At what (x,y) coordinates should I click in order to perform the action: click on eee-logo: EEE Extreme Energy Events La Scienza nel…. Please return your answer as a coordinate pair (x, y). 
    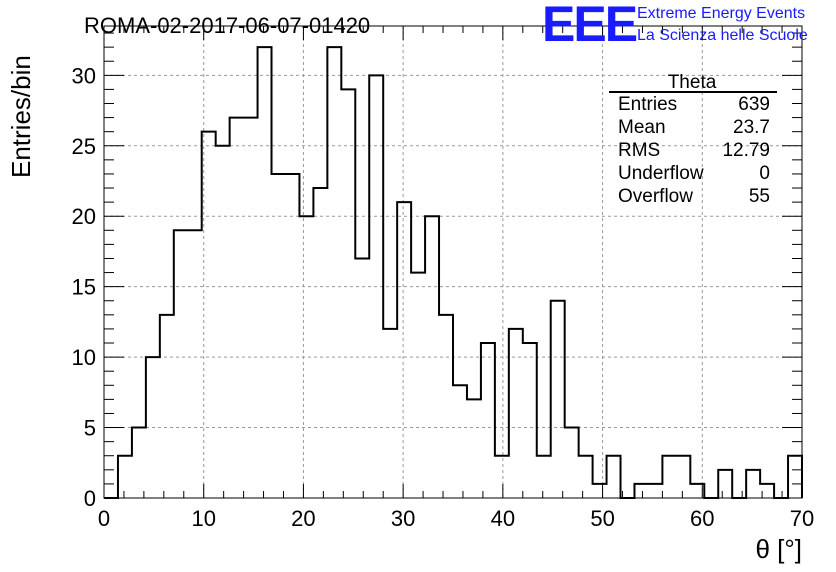
    Looking at the image, I should click on (675, 26).